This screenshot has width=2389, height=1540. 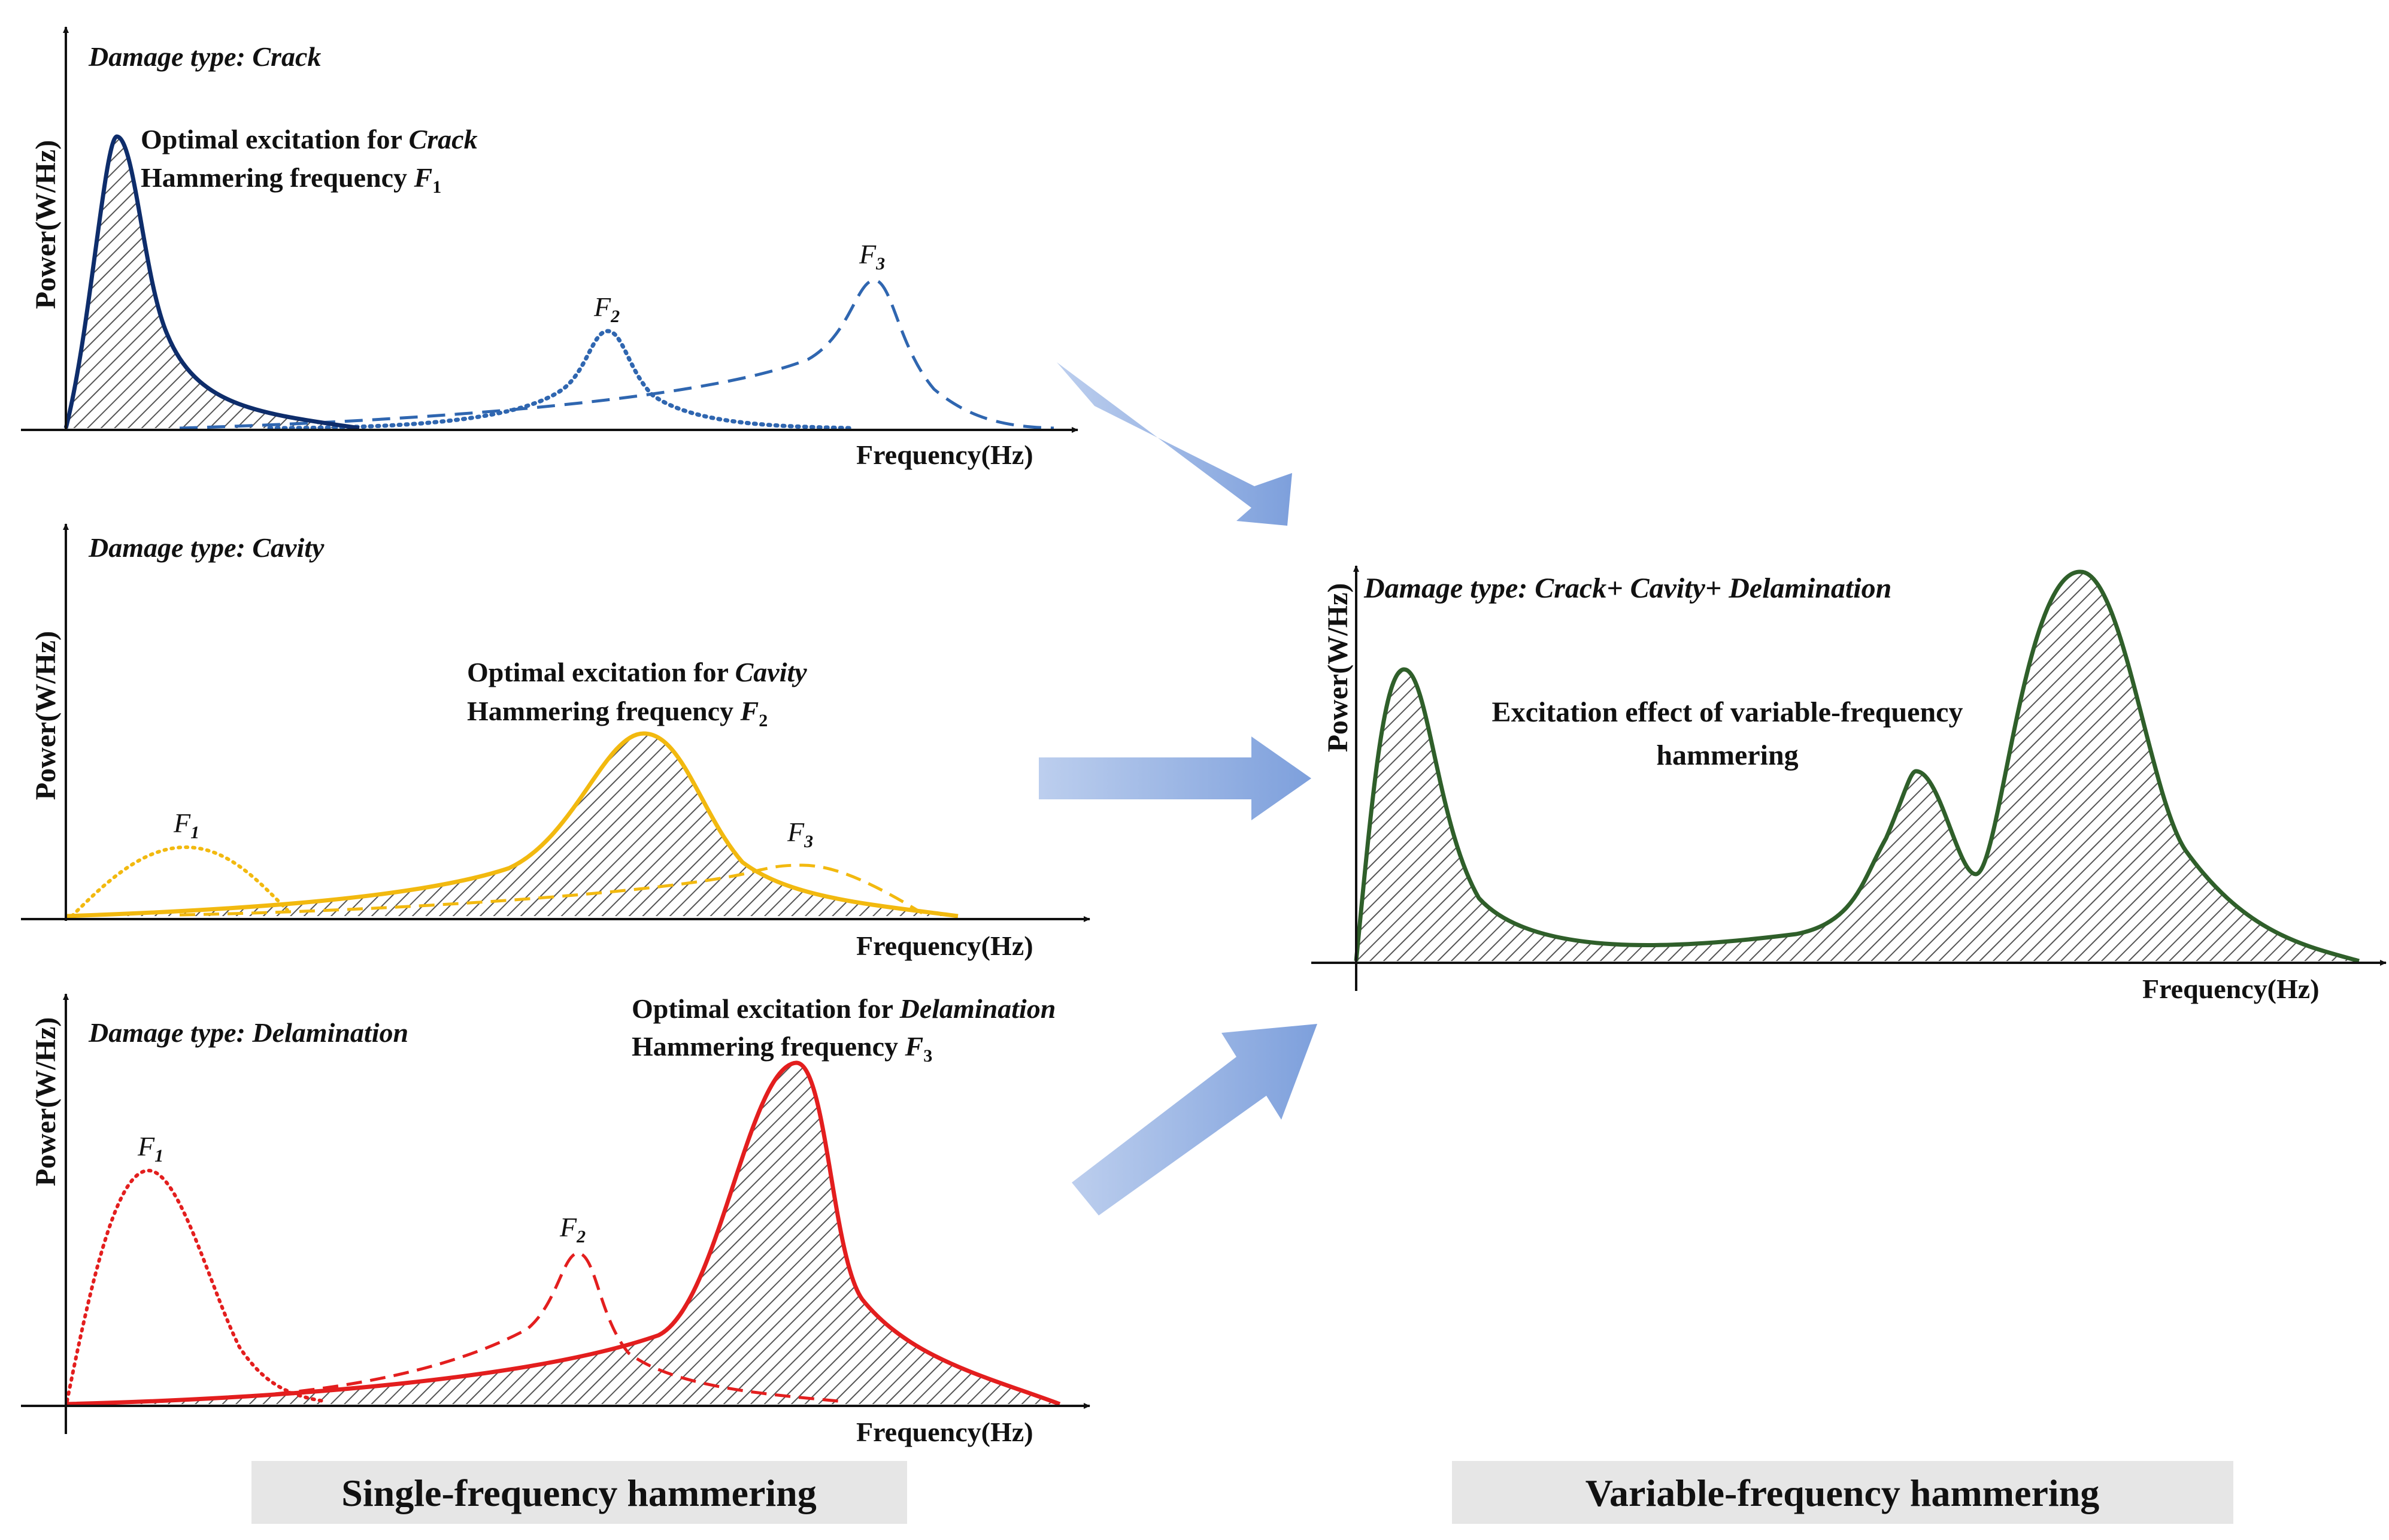 I want to click on cavity-main-fill, so click(x=512, y=824).